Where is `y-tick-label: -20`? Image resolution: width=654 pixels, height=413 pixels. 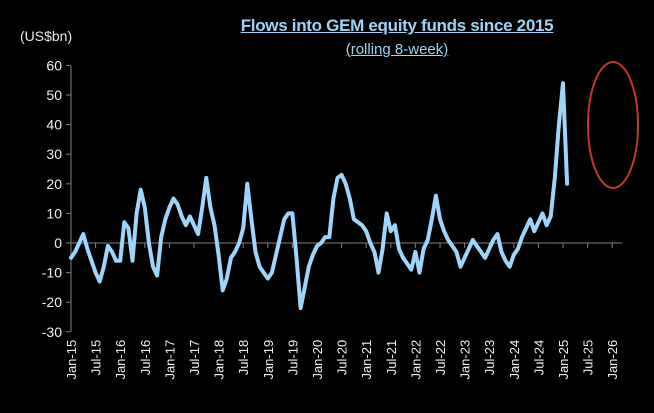 y-tick-label: -20 is located at coordinates (52, 302).